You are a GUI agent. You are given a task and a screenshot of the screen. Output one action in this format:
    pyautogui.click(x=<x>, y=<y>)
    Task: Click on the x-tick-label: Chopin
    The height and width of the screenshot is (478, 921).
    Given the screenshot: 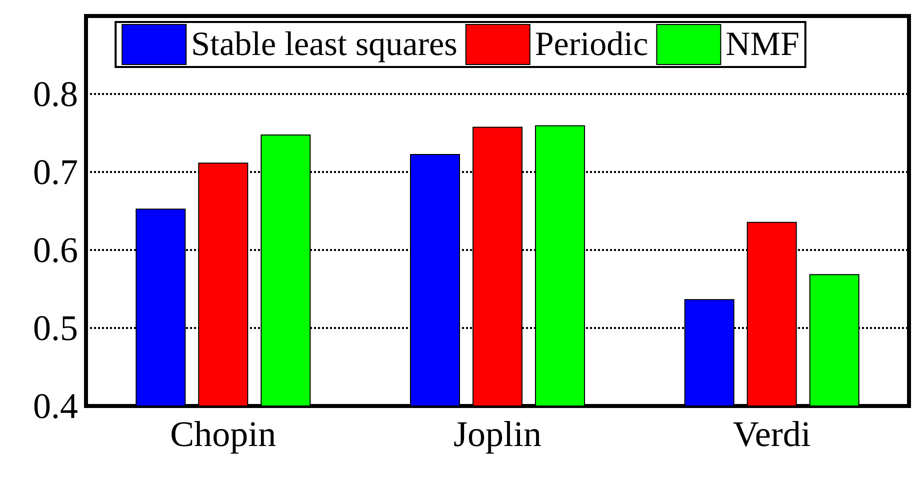 What is the action you would take?
    pyautogui.click(x=223, y=434)
    